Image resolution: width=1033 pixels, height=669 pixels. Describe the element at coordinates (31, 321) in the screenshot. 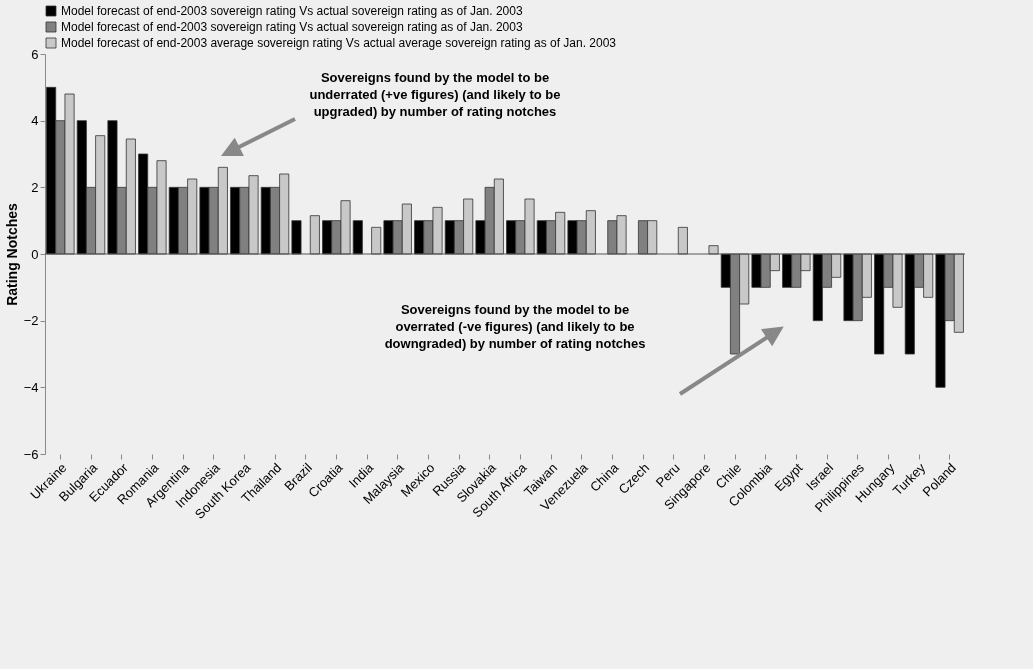

I see `y-tick-label: −2` at that location.